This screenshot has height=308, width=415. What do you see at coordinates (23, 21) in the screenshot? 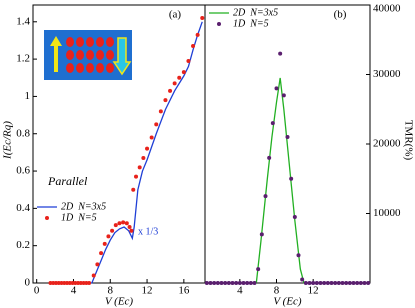
I see `y-tick-label: 1.4` at bounding box center [23, 21].